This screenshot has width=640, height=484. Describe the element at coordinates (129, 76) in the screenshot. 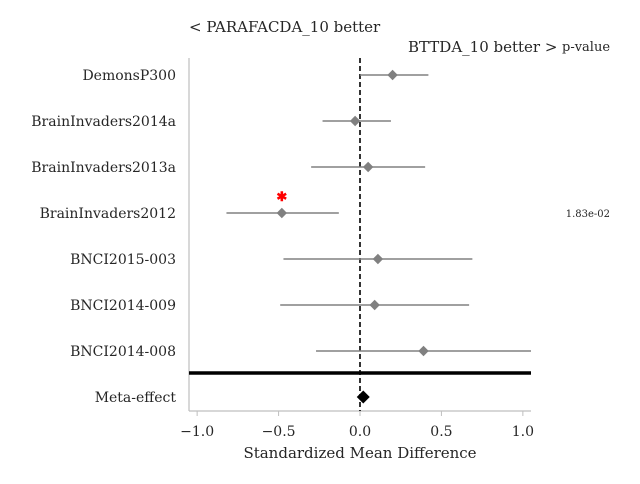

I see `dataset-label: DemonsP300` at that location.